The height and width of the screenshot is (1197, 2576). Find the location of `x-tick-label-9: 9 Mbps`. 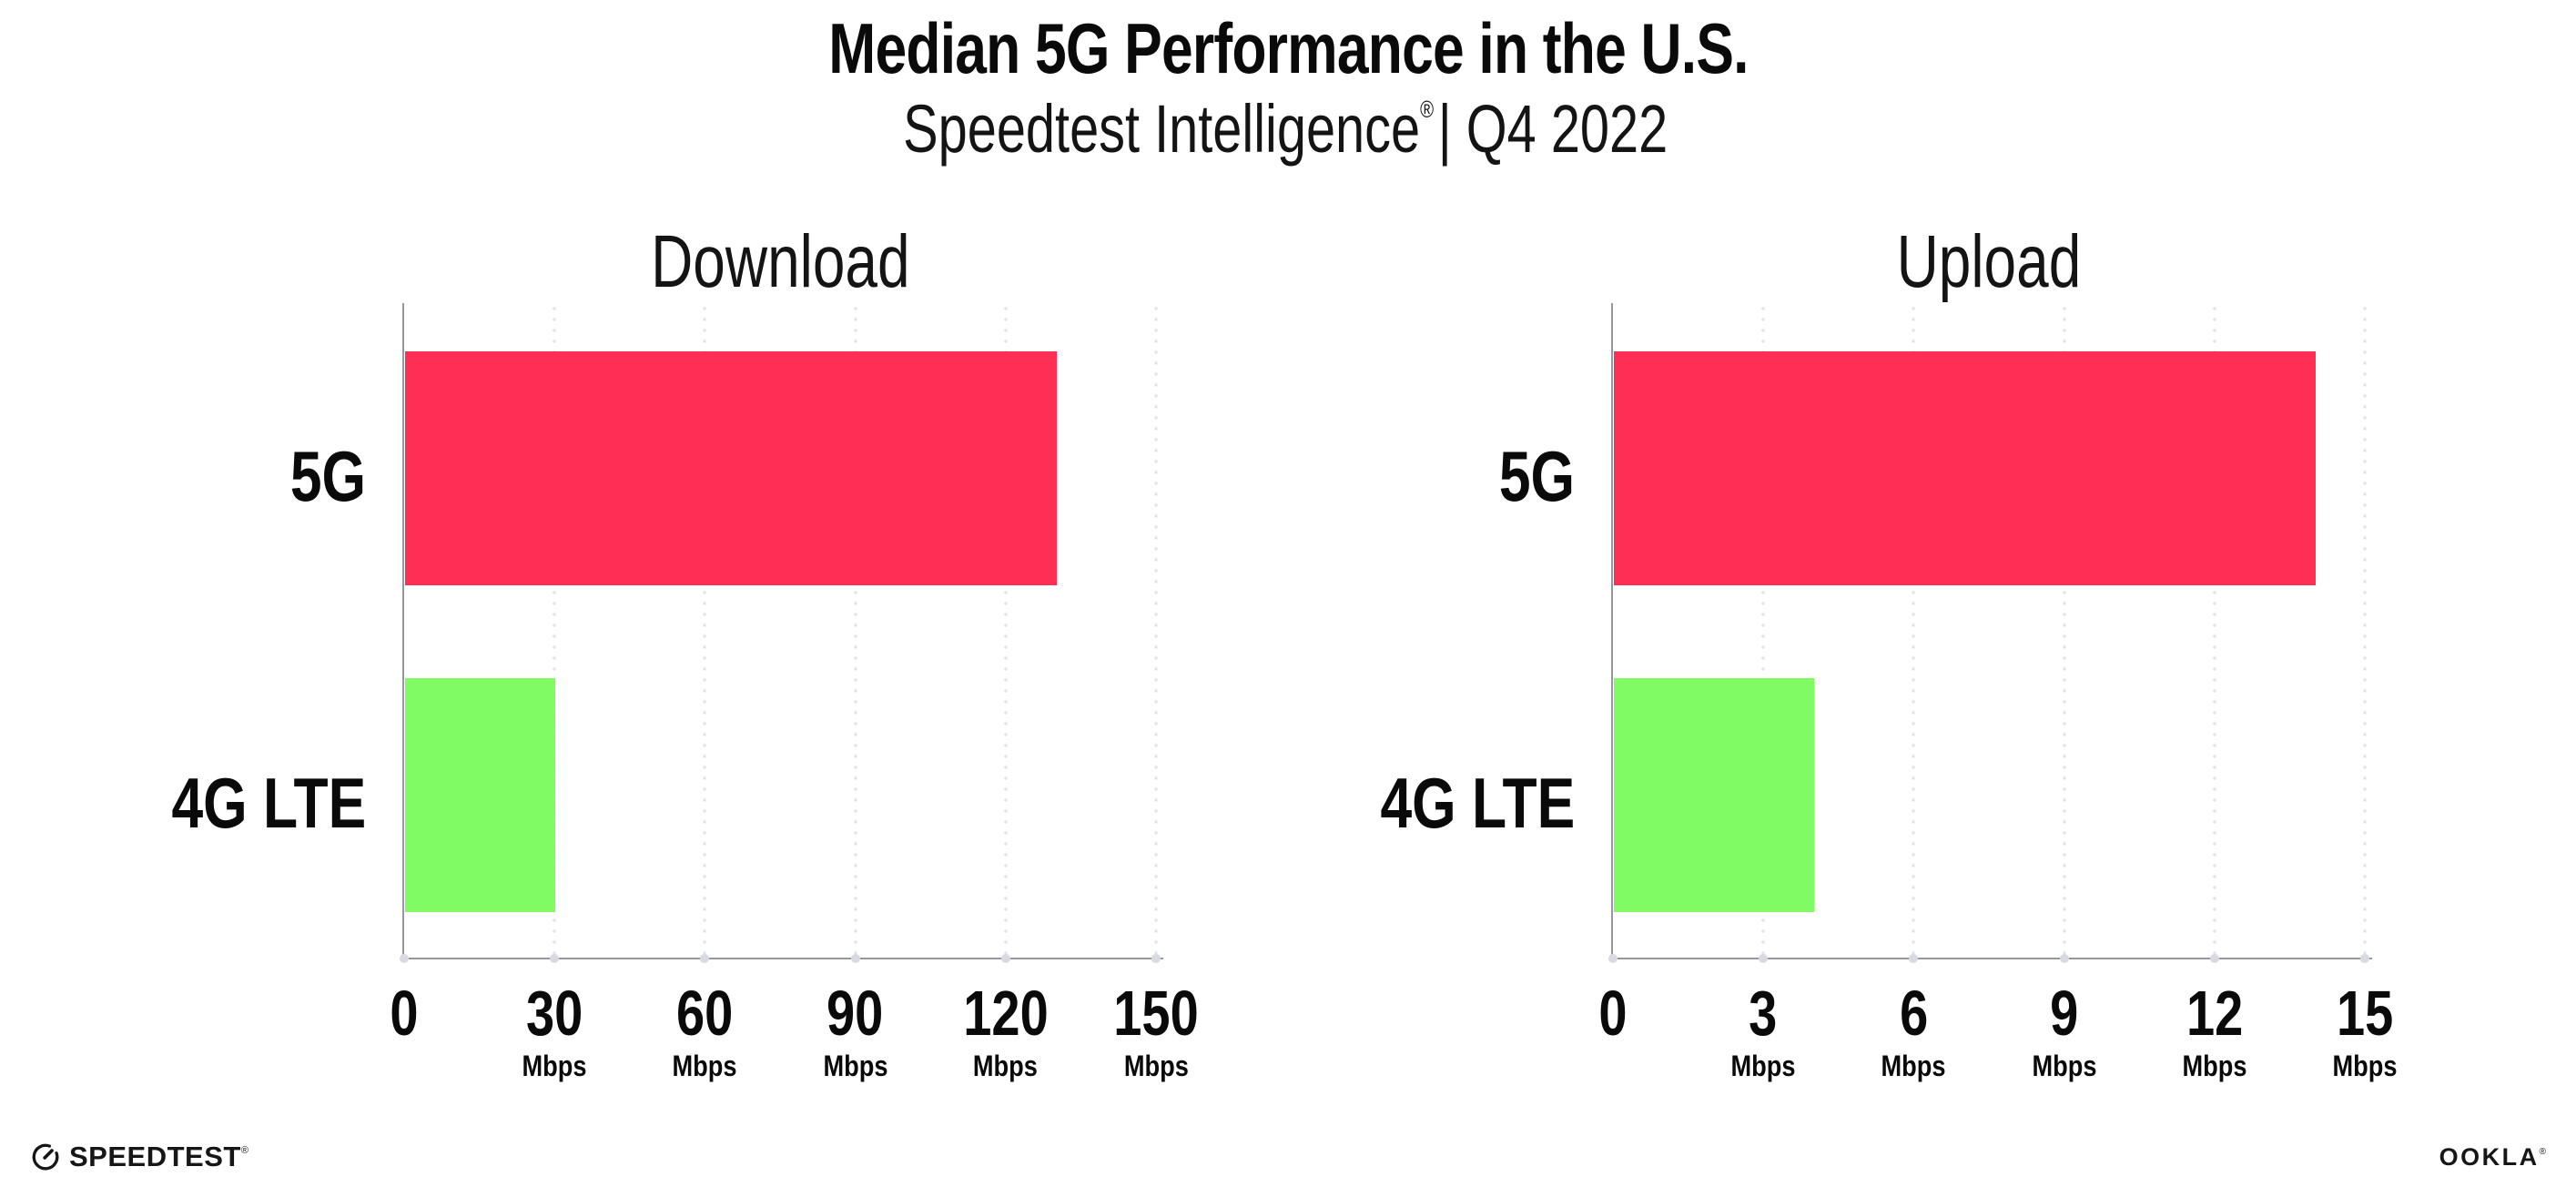

x-tick-label-9: 9 Mbps is located at coordinates (2064, 1030).